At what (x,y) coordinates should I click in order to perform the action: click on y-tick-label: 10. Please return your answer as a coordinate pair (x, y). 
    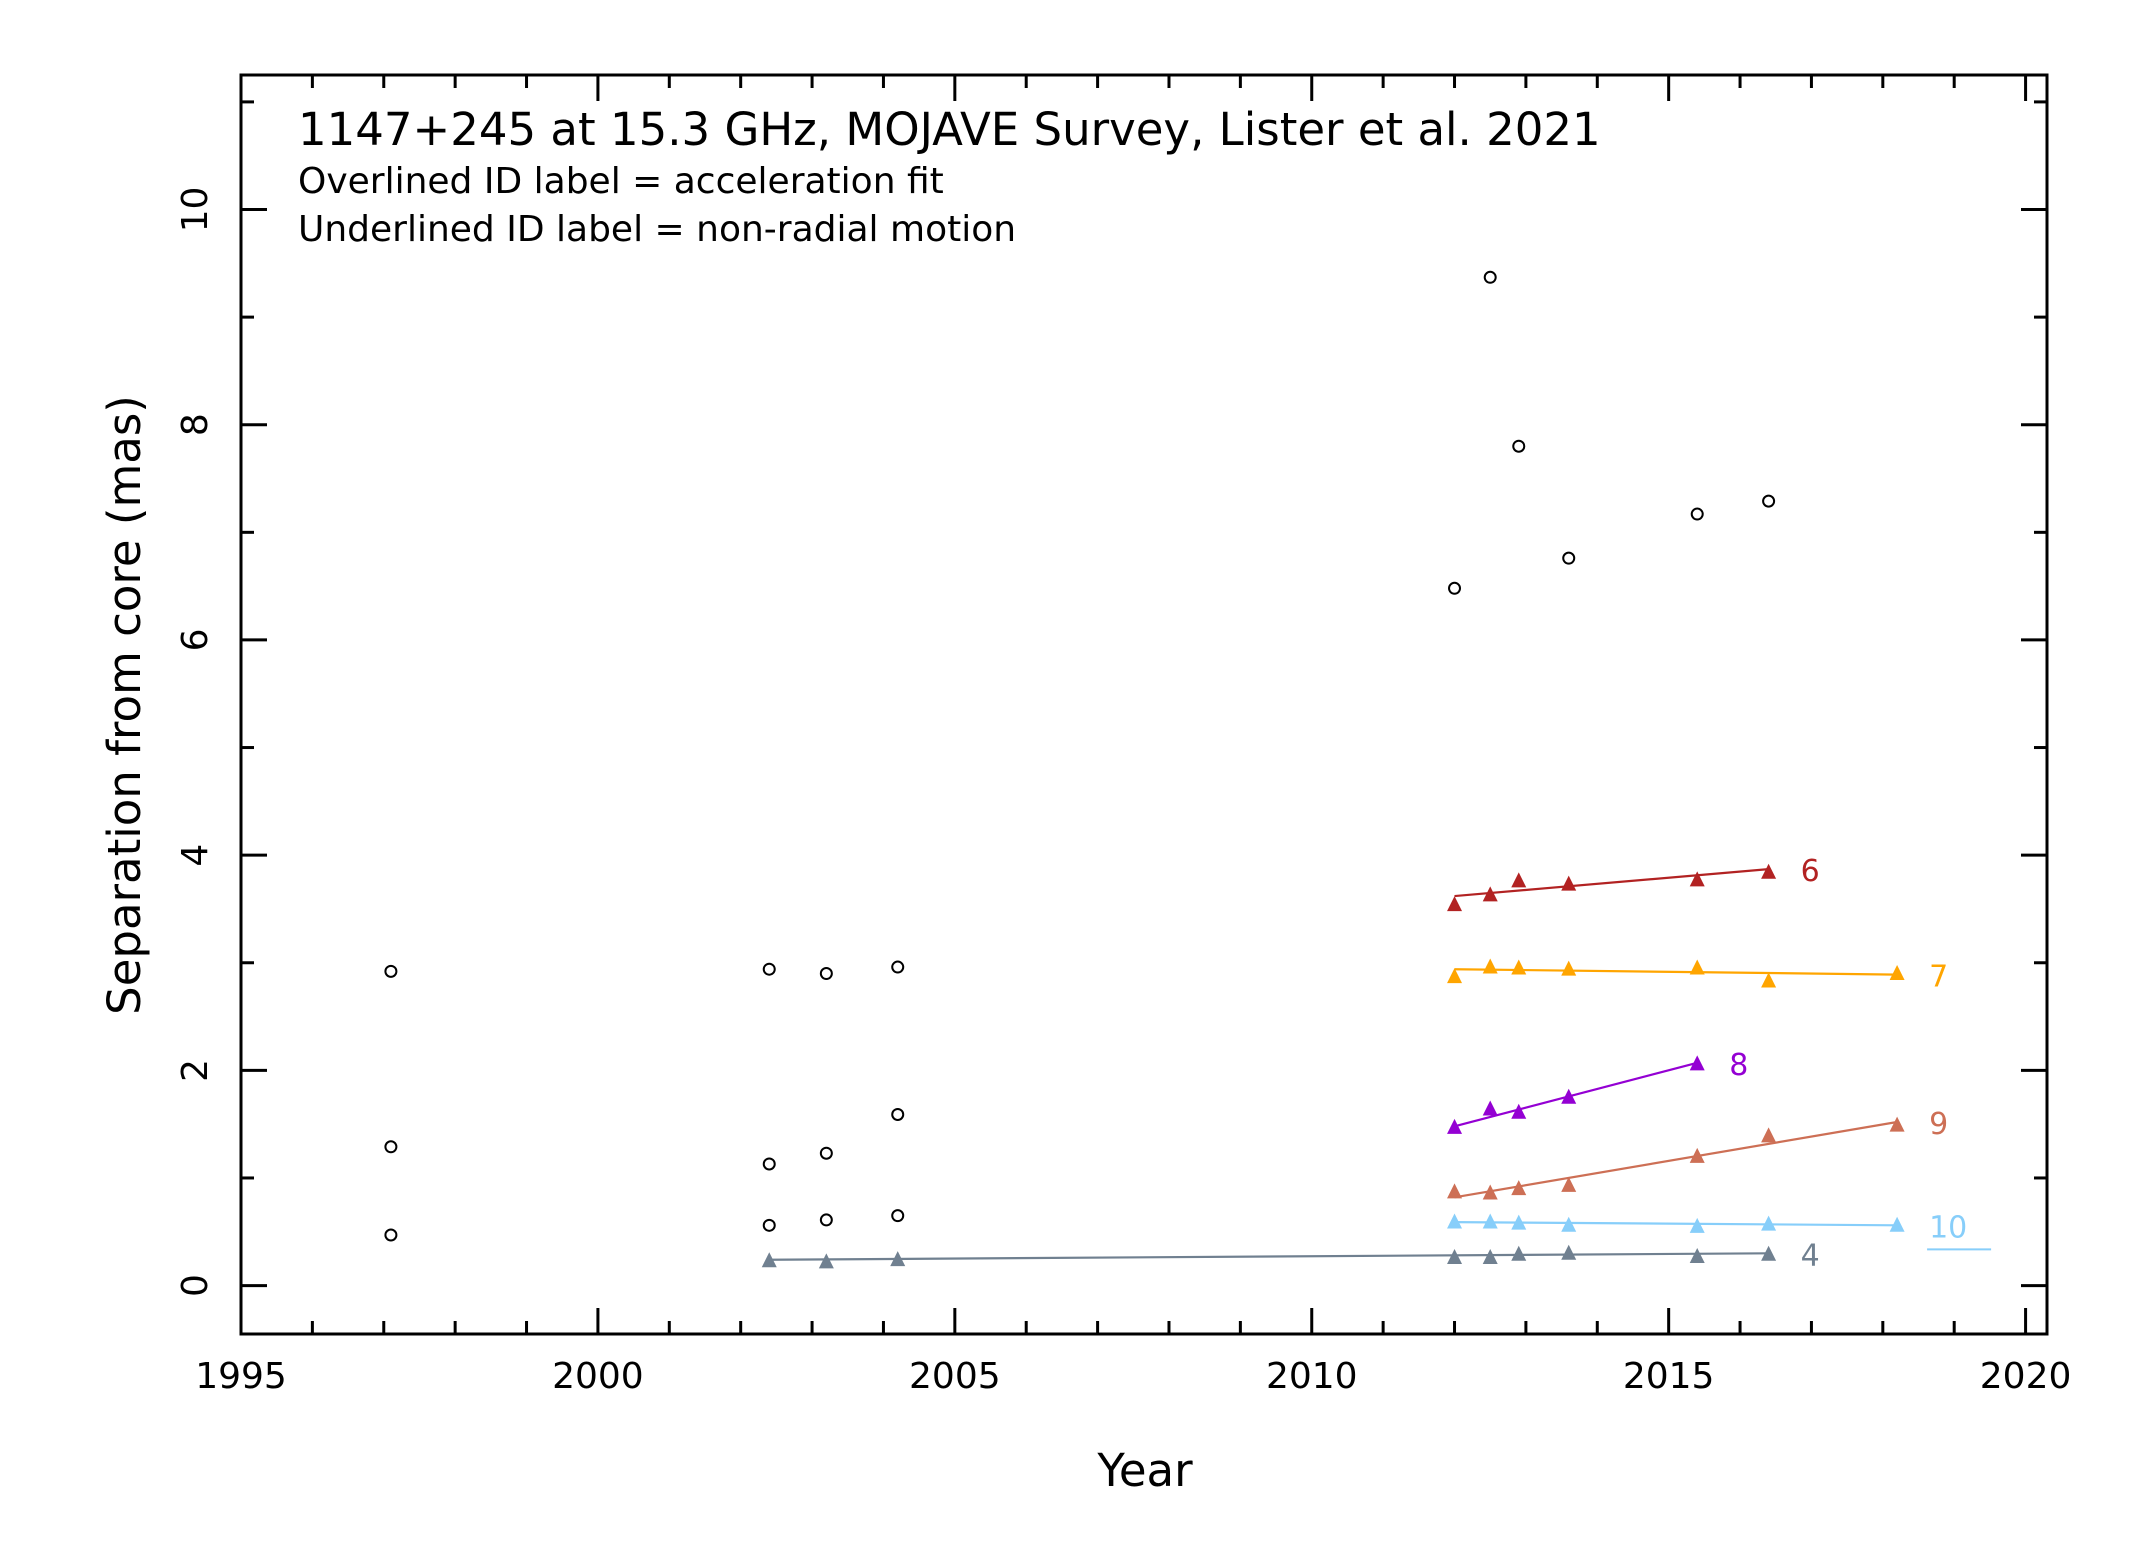
    Looking at the image, I should click on (195, 210).